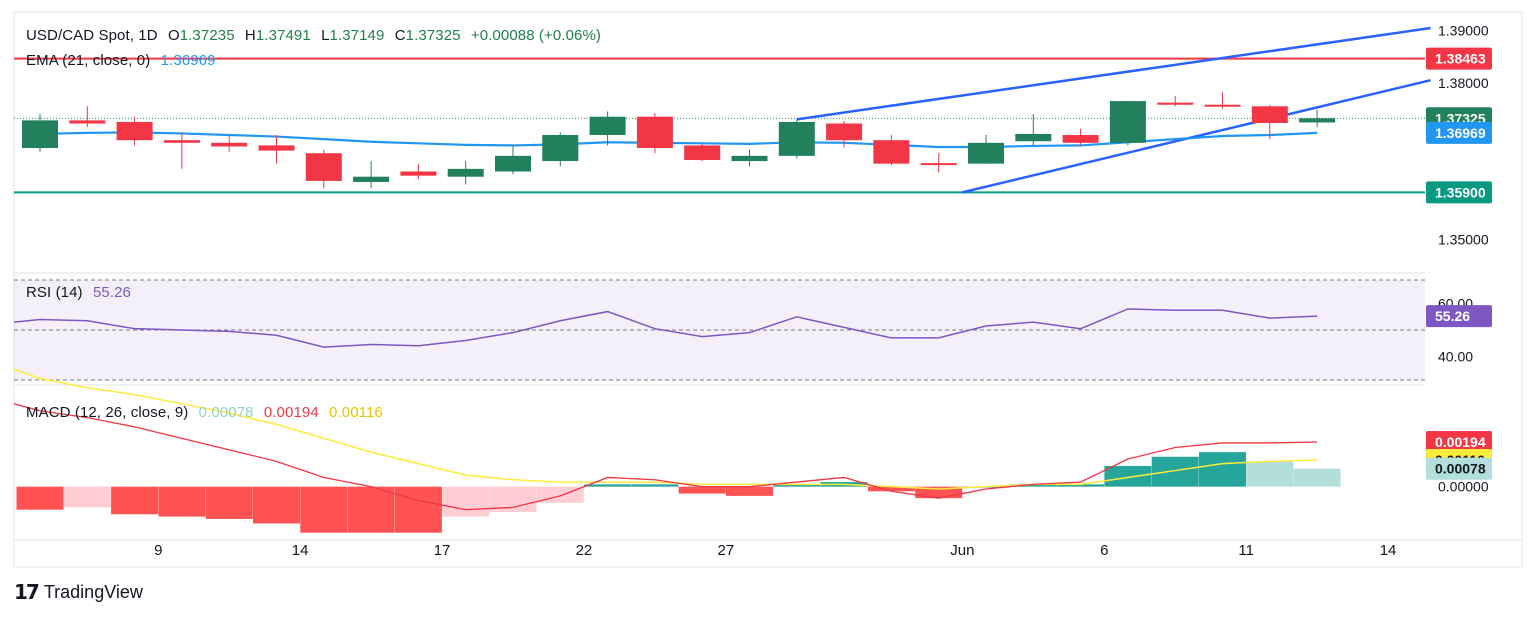  I want to click on ema-line-group, so click(678, 140).